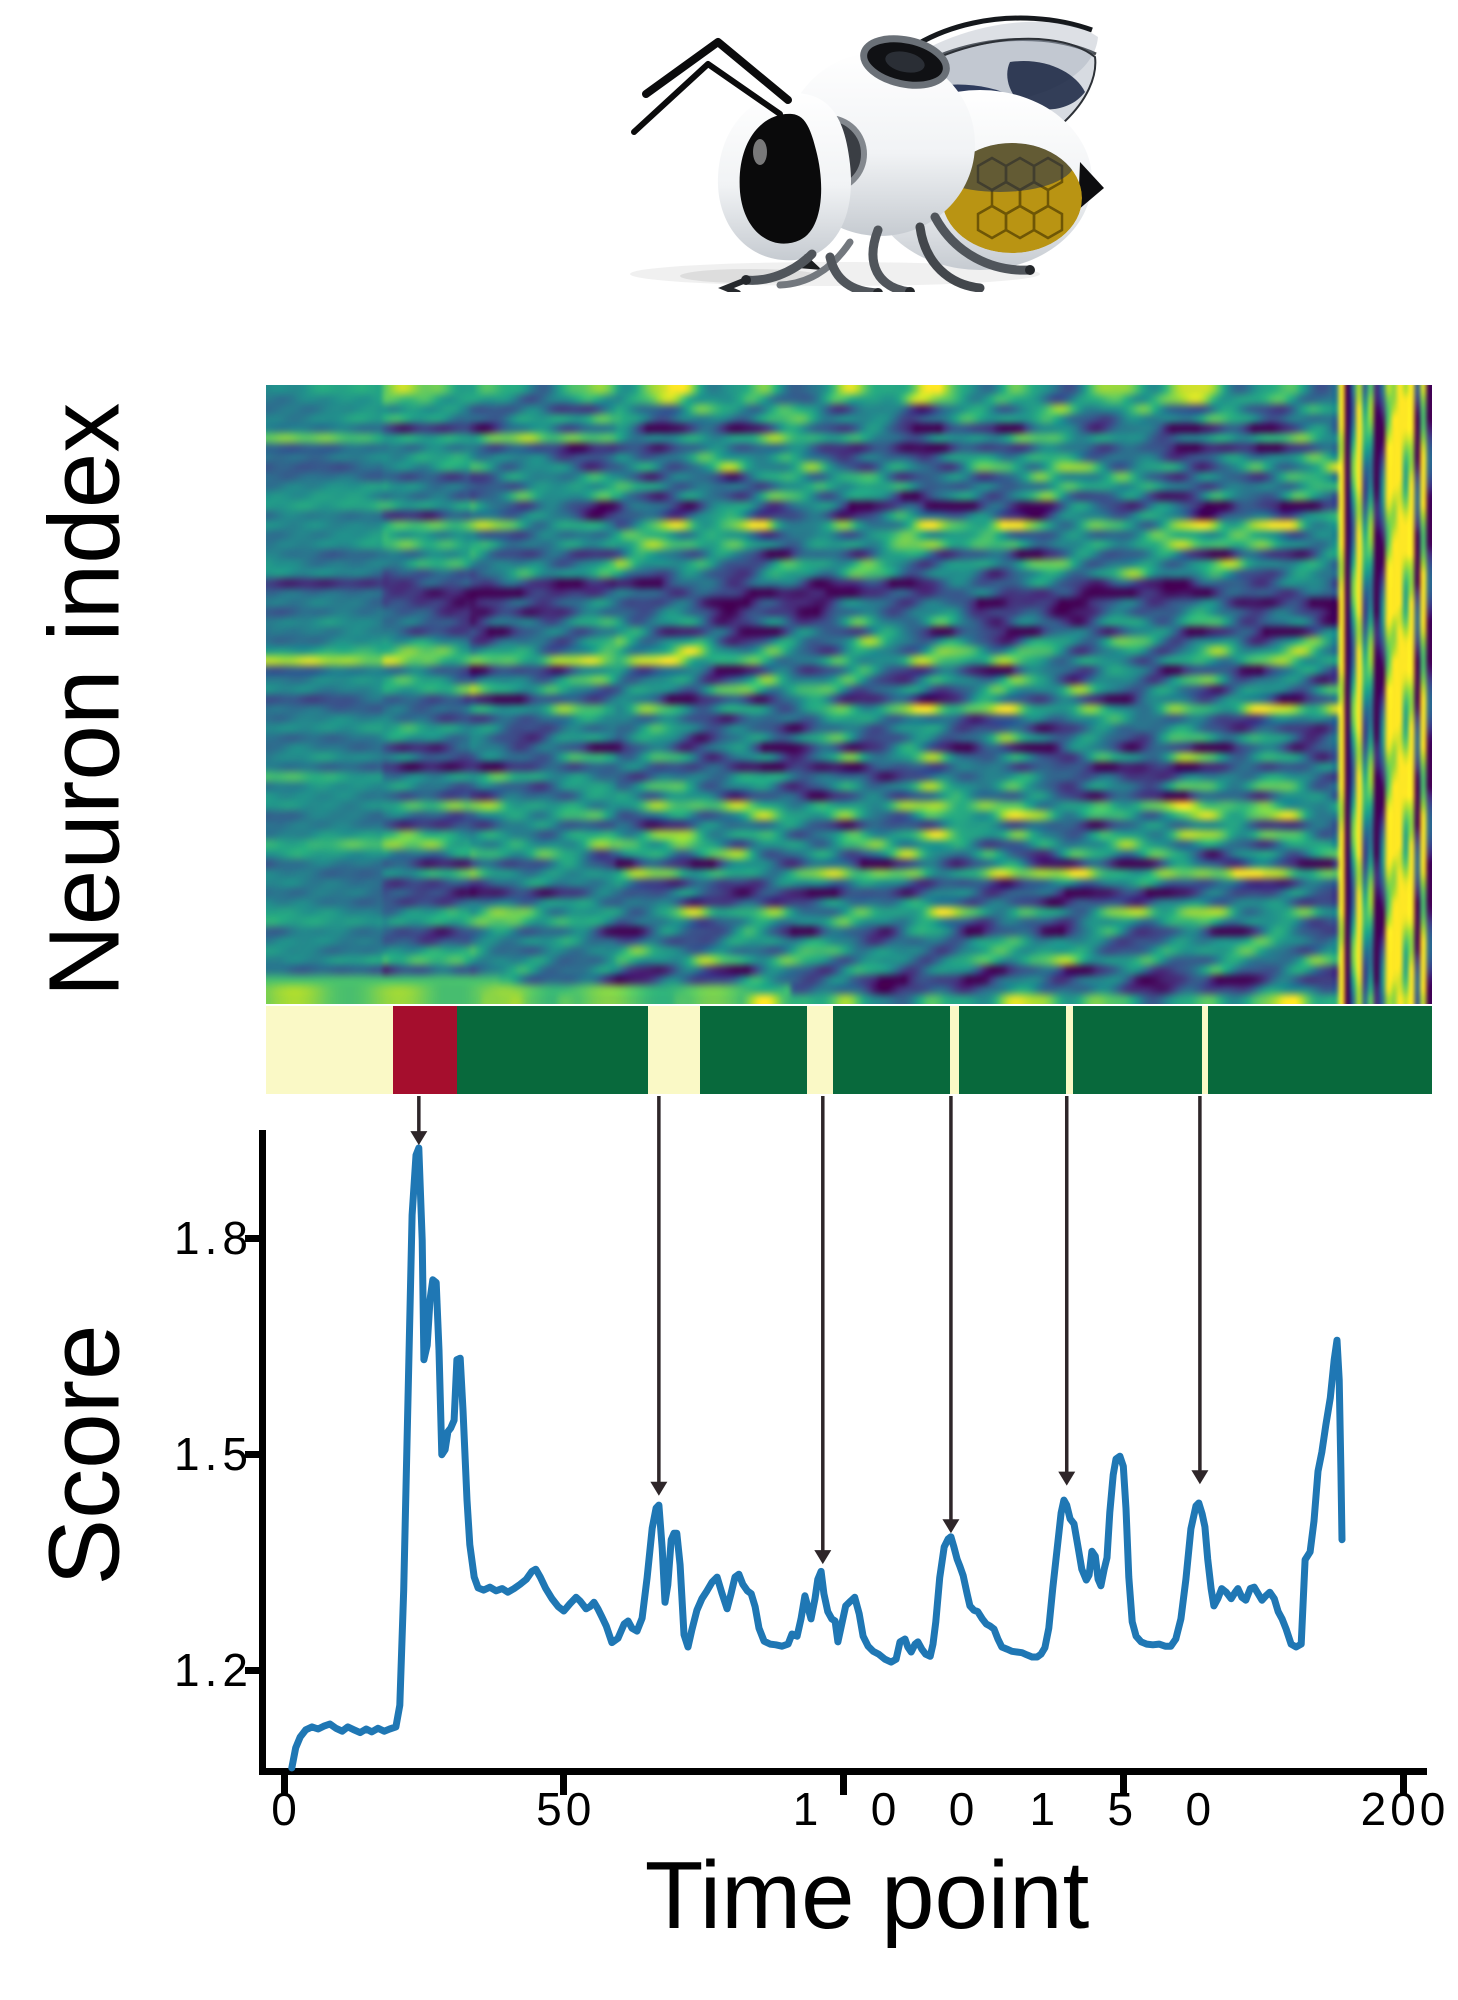 Image resolution: width=1458 pixels, height=2000 pixels. Describe the element at coordinates (867, 1895) in the screenshot. I see `line-chart-x-axis-label: Time point` at that location.